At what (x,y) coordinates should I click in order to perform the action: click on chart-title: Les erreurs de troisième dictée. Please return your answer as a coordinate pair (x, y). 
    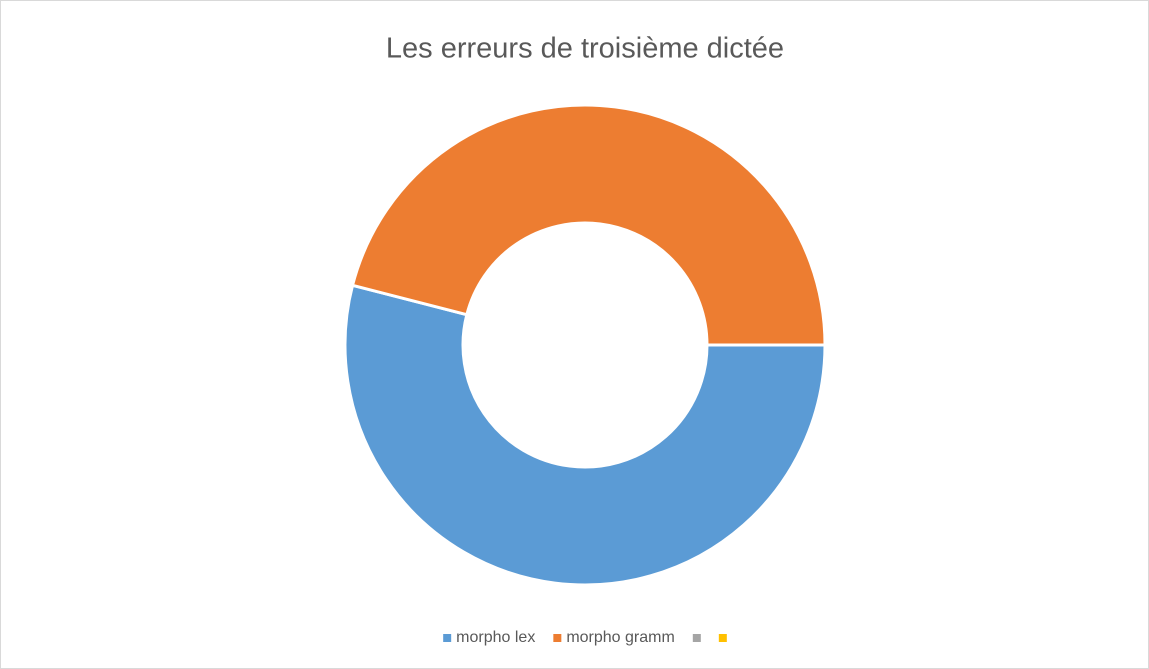
    Looking at the image, I should click on (585, 49).